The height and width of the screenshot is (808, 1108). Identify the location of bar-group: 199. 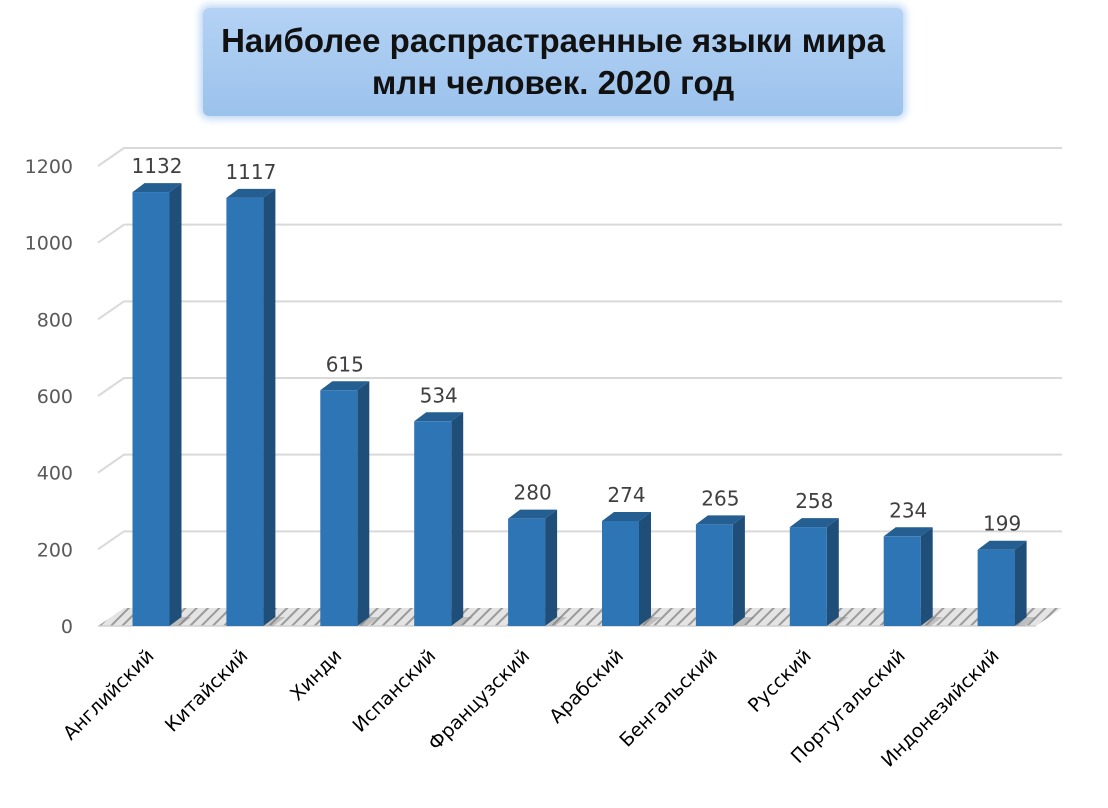
(1007, 569).